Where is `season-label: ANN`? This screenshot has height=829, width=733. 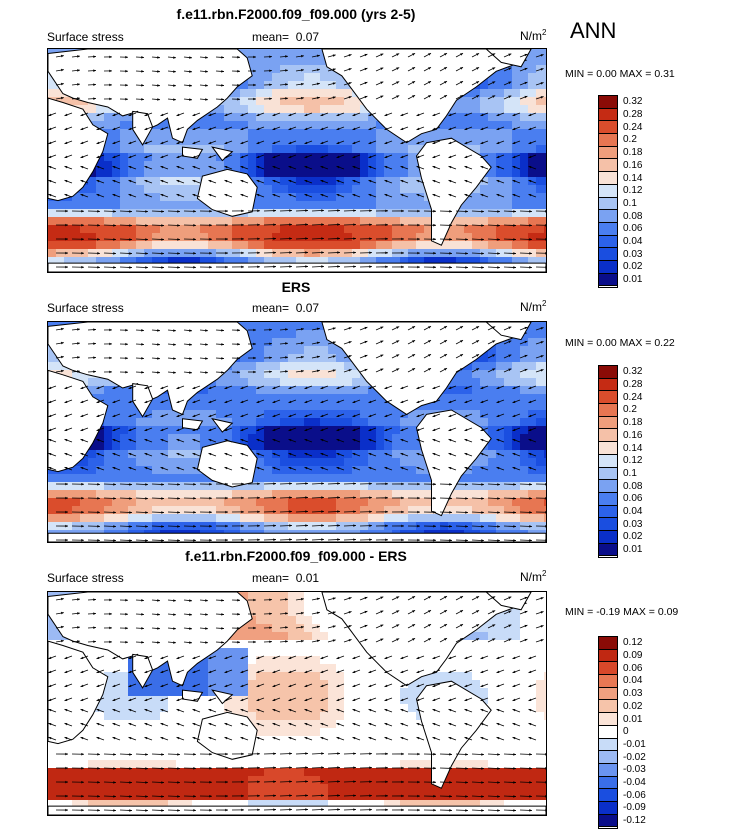 season-label: ANN is located at coordinates (593, 31).